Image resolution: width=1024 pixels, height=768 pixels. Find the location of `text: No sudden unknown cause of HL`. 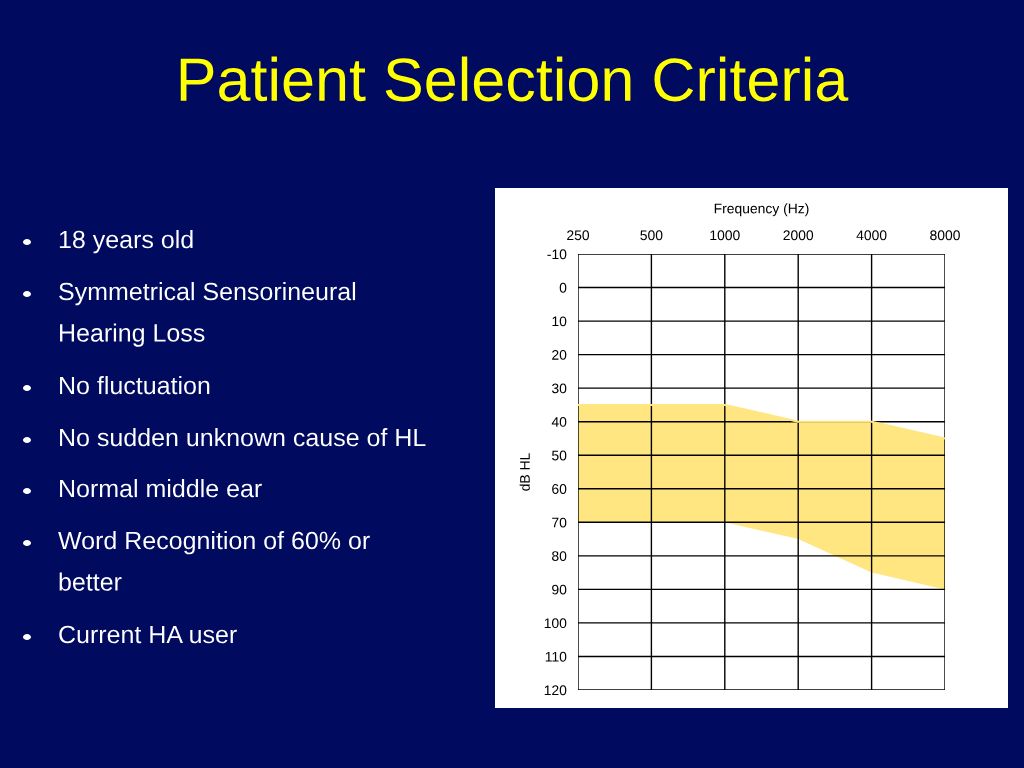

text: No sudden unknown cause of HL is located at coordinates (243, 437).